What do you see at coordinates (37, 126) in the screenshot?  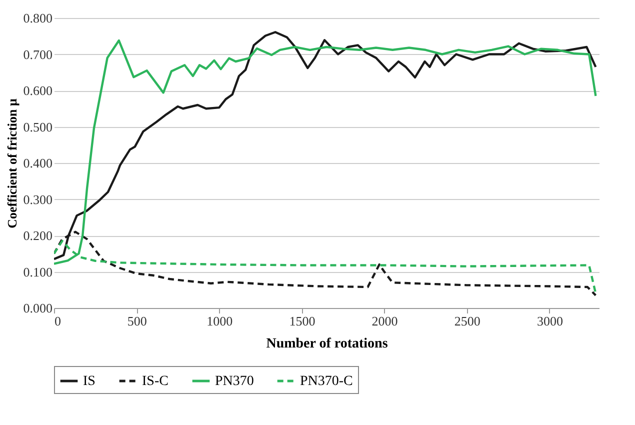 I see `y-tick-label: 0.500` at bounding box center [37, 126].